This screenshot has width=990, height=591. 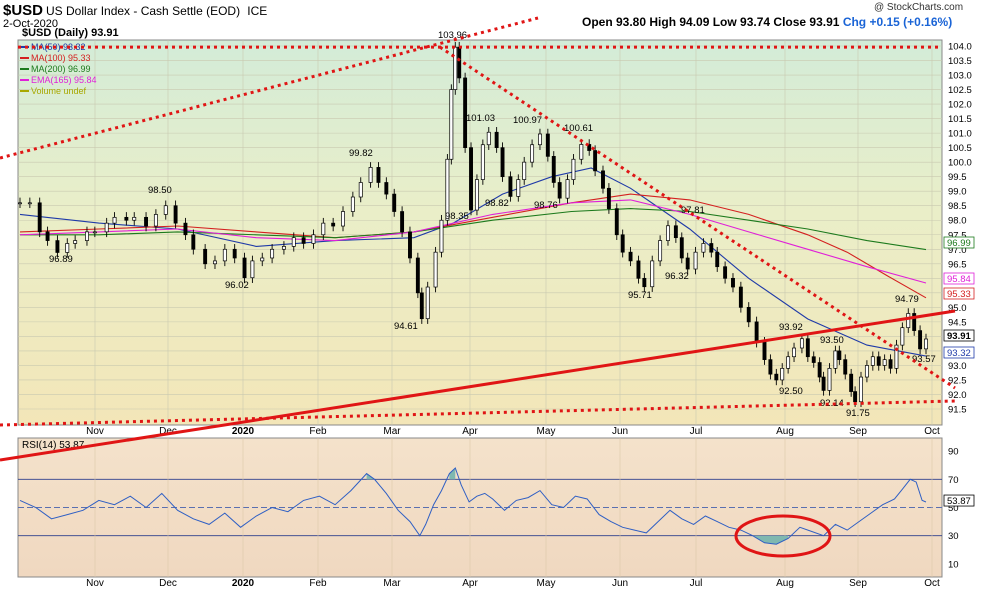 I want to click on price-annotation: 100.97, so click(x=527, y=120).